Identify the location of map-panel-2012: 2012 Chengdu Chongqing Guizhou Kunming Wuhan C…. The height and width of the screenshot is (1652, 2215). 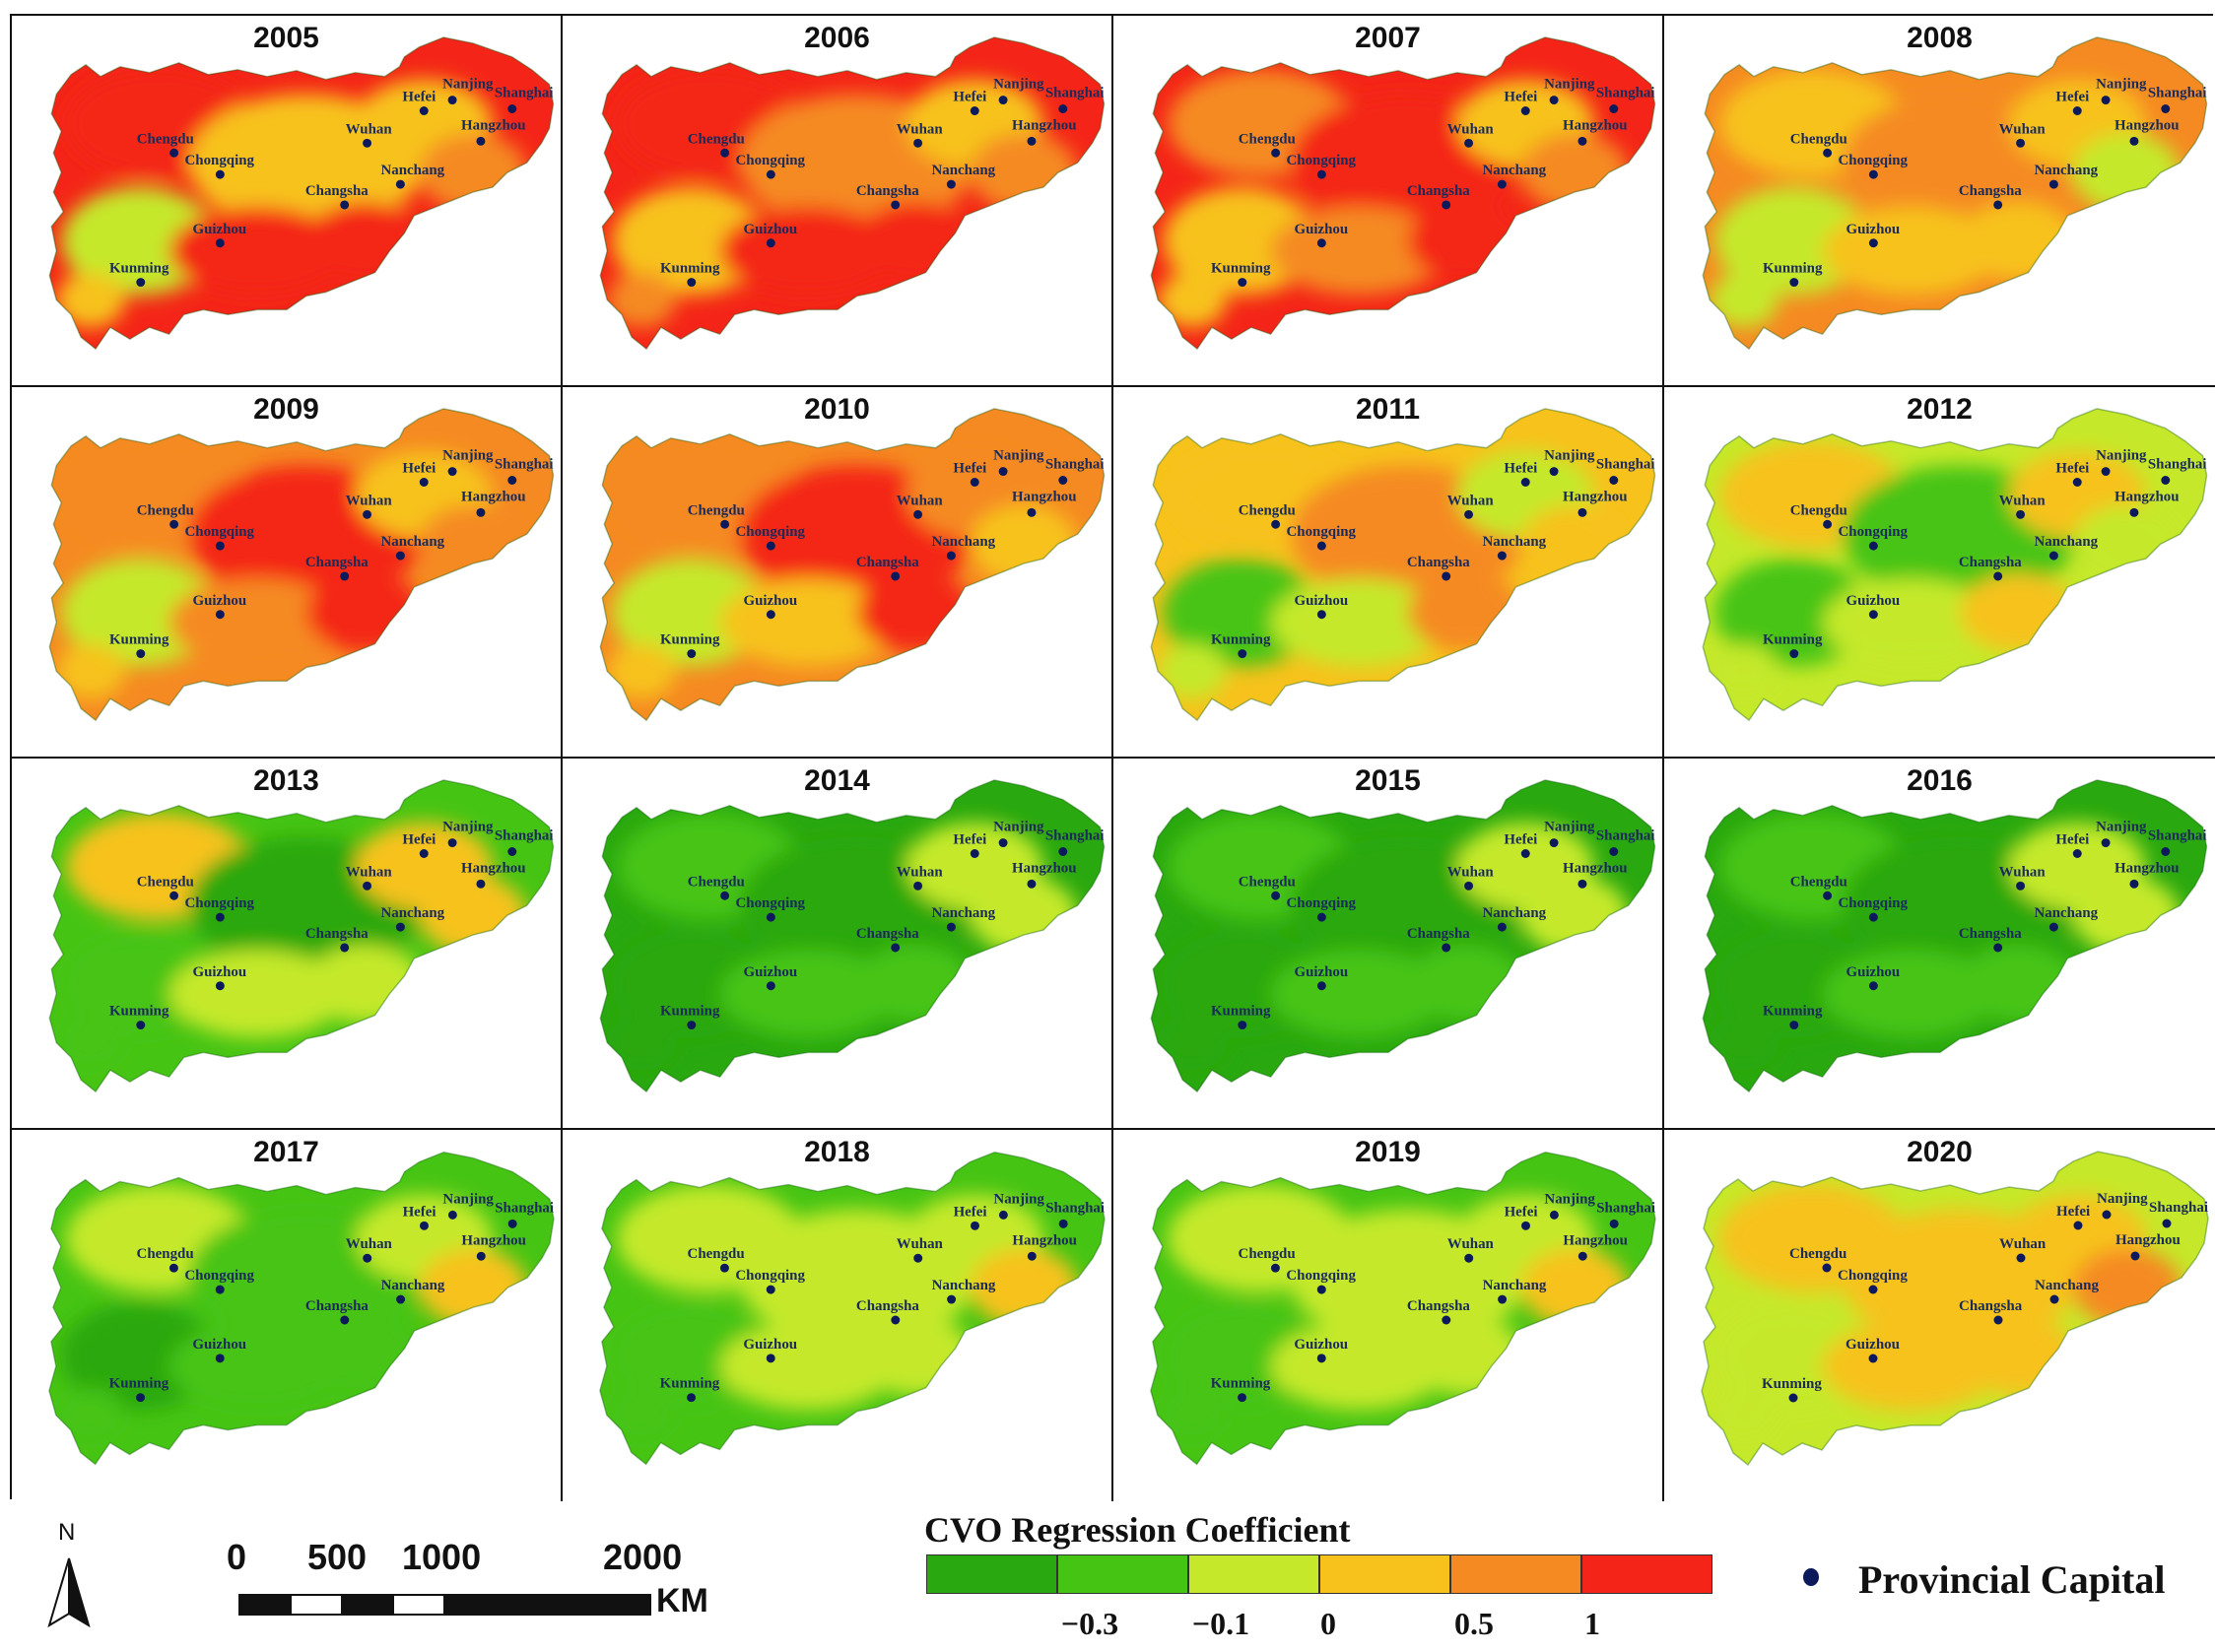
(1940, 573).